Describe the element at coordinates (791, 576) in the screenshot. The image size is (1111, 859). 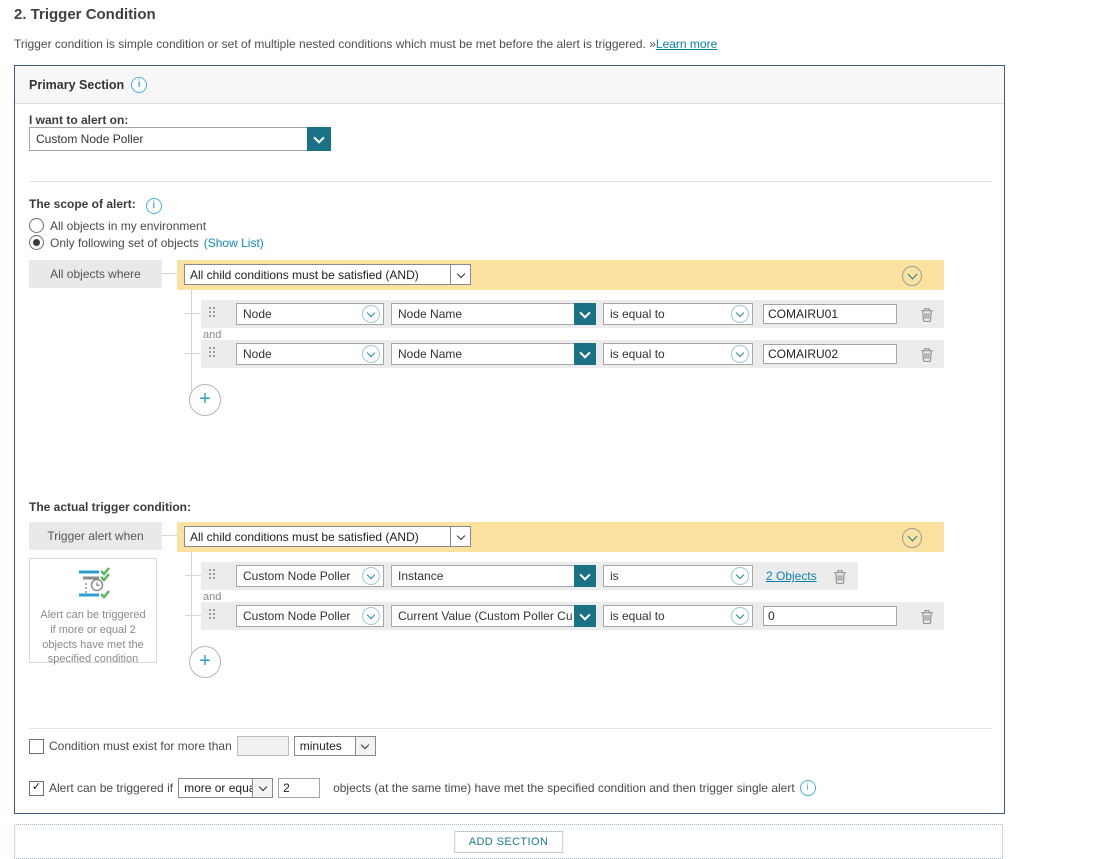
I see `objects-link: 2 Objects` at that location.